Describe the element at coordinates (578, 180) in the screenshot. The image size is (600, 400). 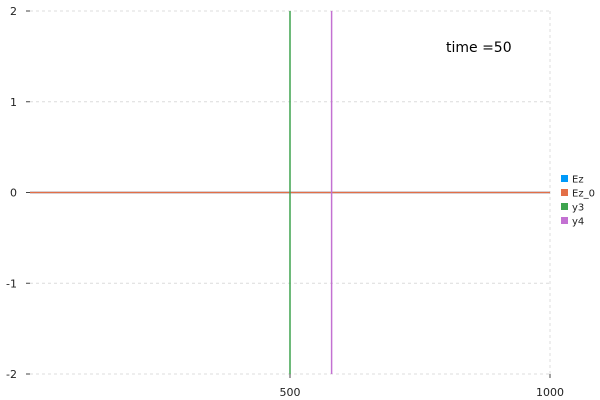
I see `legend-label-ez: Ez` at that location.